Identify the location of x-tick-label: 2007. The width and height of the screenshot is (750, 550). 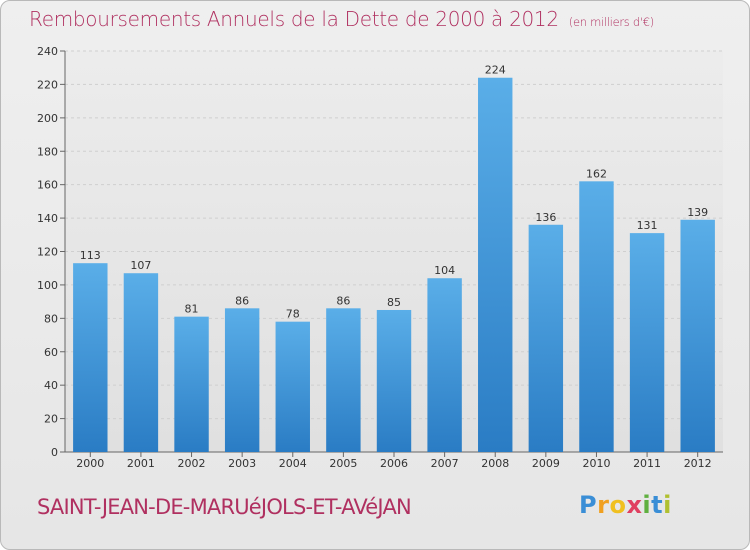
(445, 463).